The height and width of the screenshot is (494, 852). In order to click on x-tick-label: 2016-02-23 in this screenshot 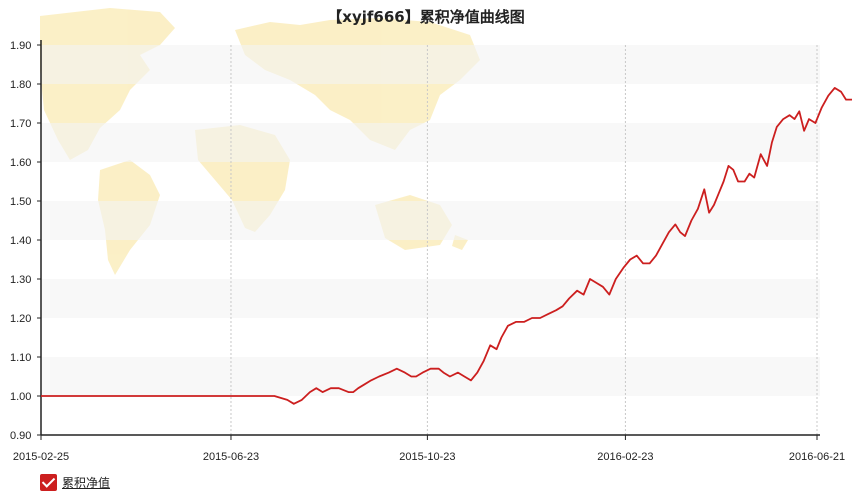, I will do `click(625, 457)`.